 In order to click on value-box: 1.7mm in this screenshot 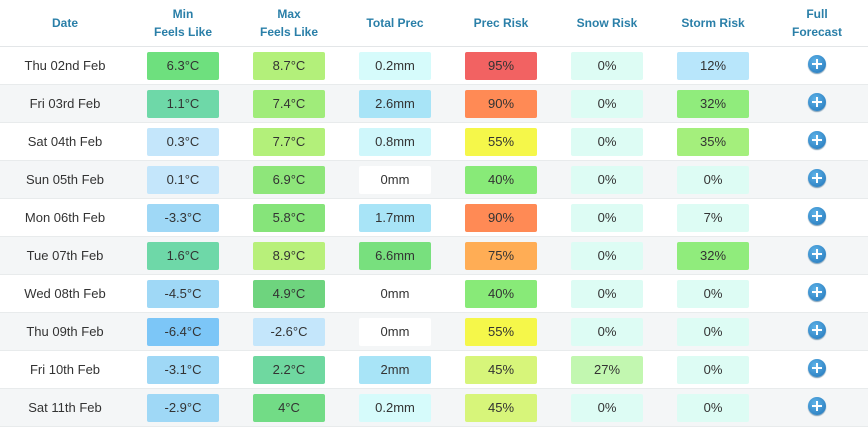, I will do `click(395, 217)`.